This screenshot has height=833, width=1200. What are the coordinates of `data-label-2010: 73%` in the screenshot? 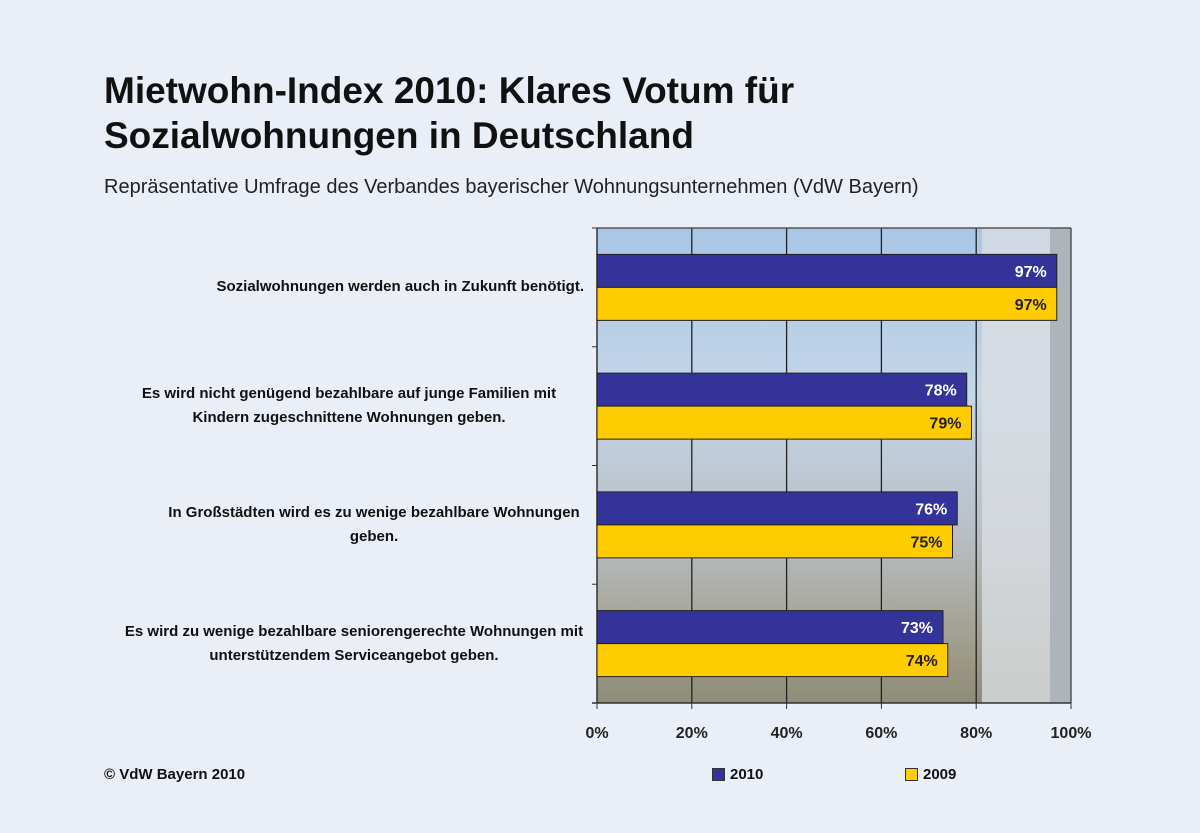 It's located at (917, 628).